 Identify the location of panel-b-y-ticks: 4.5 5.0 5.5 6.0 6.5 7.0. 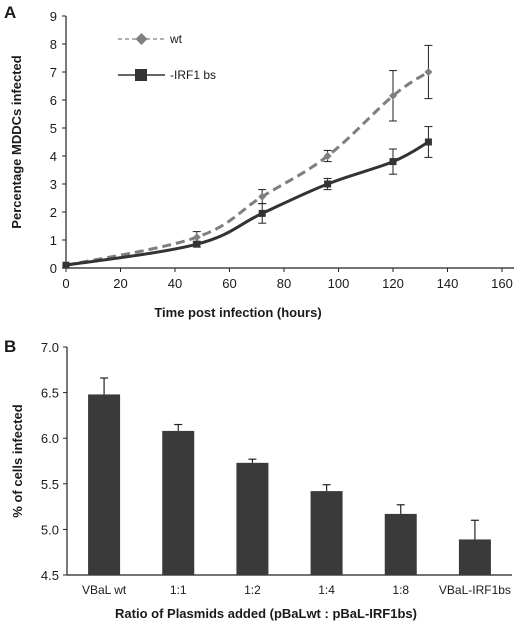
(54, 461).